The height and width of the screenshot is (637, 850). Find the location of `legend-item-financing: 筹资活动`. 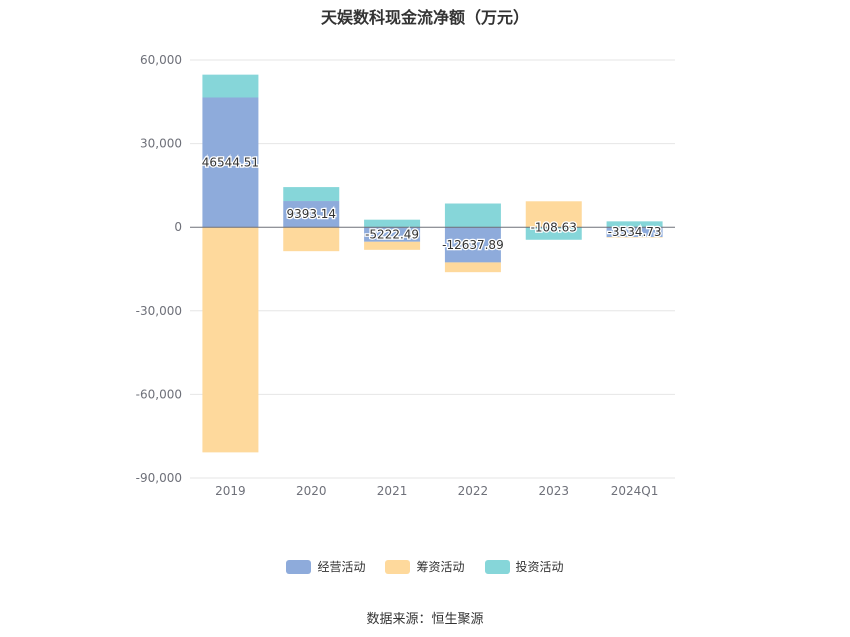

legend-item-financing: 筹资活动 is located at coordinates (425, 566).